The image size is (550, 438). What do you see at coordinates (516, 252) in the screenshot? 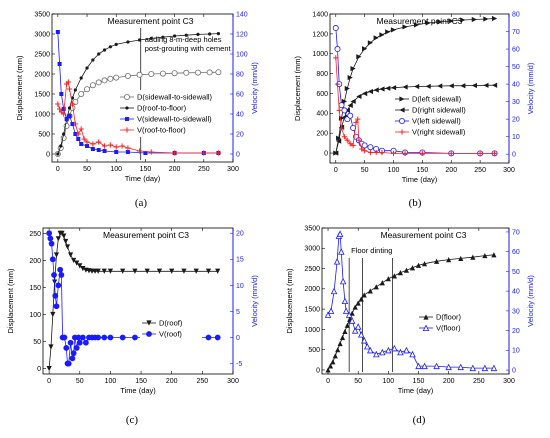
I see `y2-tick-label: 60` at bounding box center [516, 252].